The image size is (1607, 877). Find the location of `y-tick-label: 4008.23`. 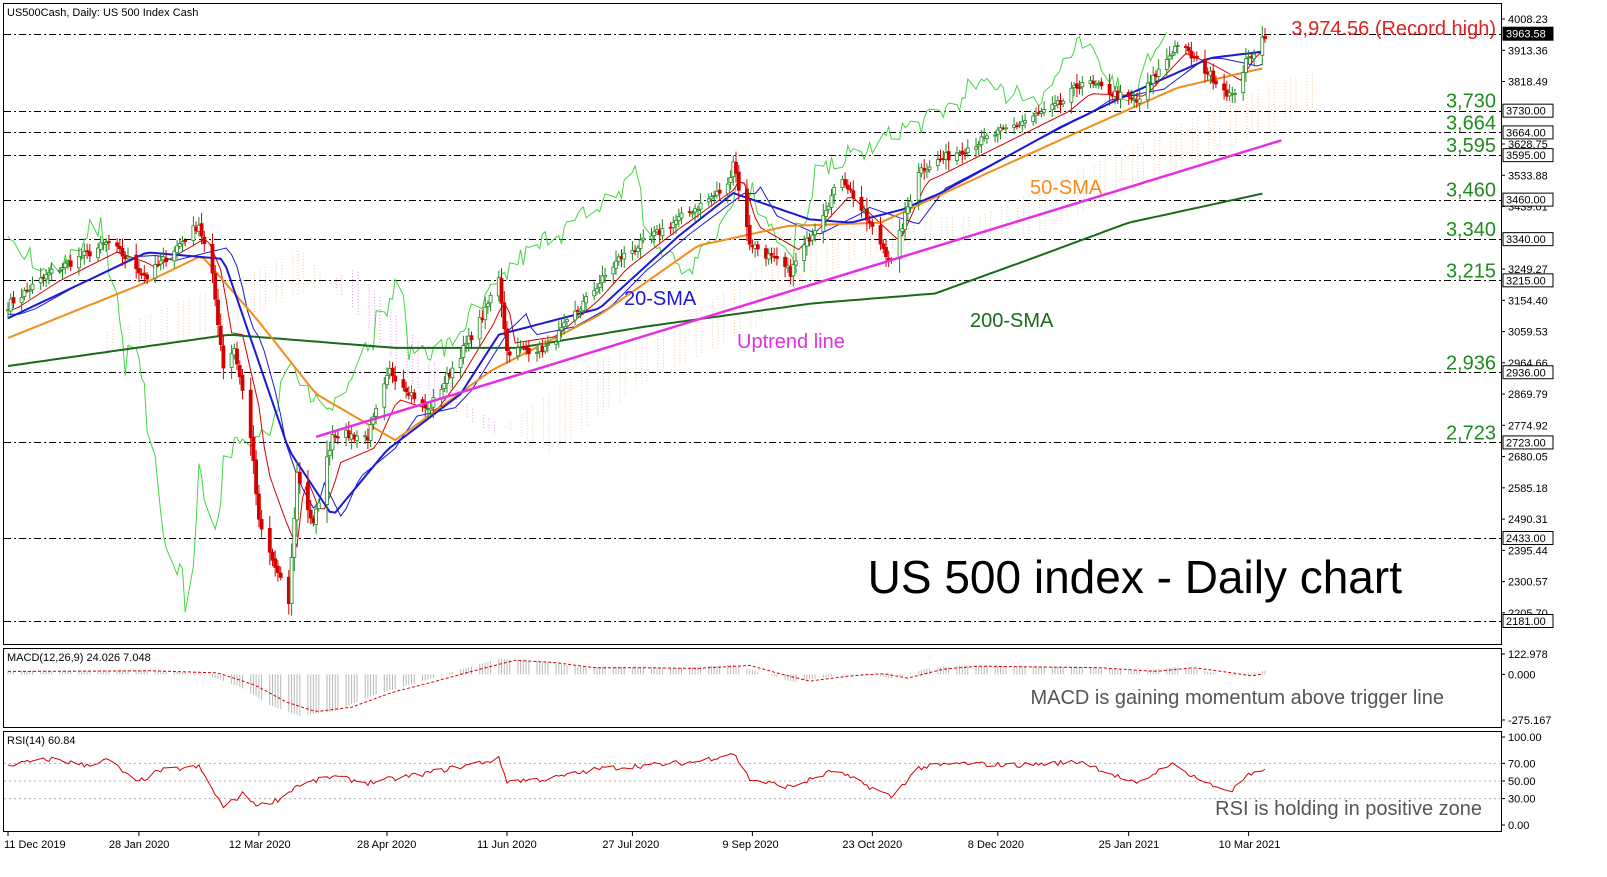

y-tick-label: 4008.23 is located at coordinates (1528, 20).